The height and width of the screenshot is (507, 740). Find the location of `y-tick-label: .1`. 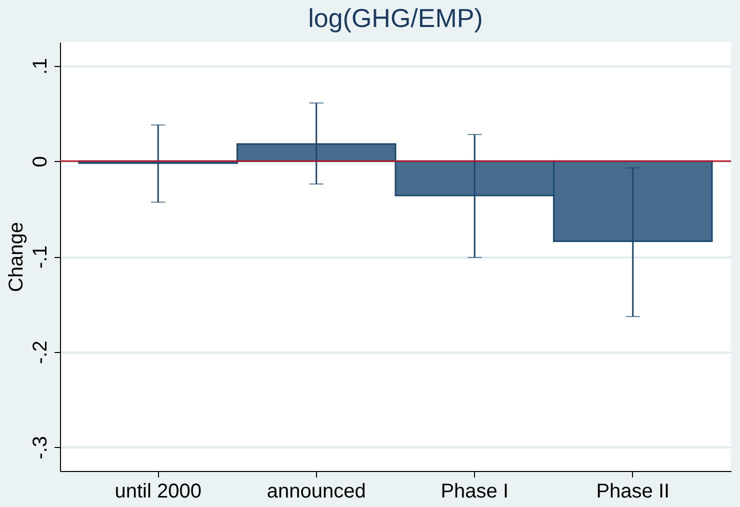

y-tick-label: .1 is located at coordinates (41, 66).